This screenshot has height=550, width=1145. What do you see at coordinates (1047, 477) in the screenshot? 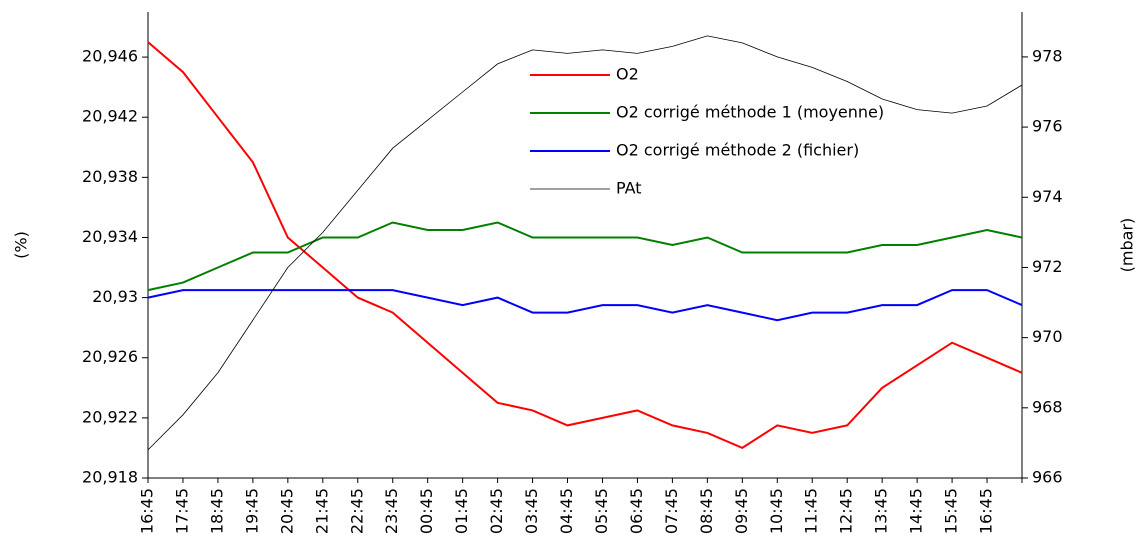
I see `y2-tick-label: 966` at bounding box center [1047, 477].